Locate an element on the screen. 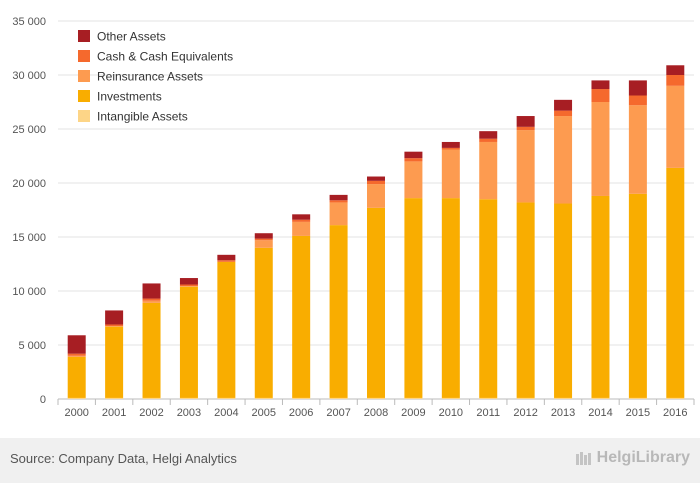 The height and width of the screenshot is (483, 700). x-tick-label: 2007 is located at coordinates (338, 413).